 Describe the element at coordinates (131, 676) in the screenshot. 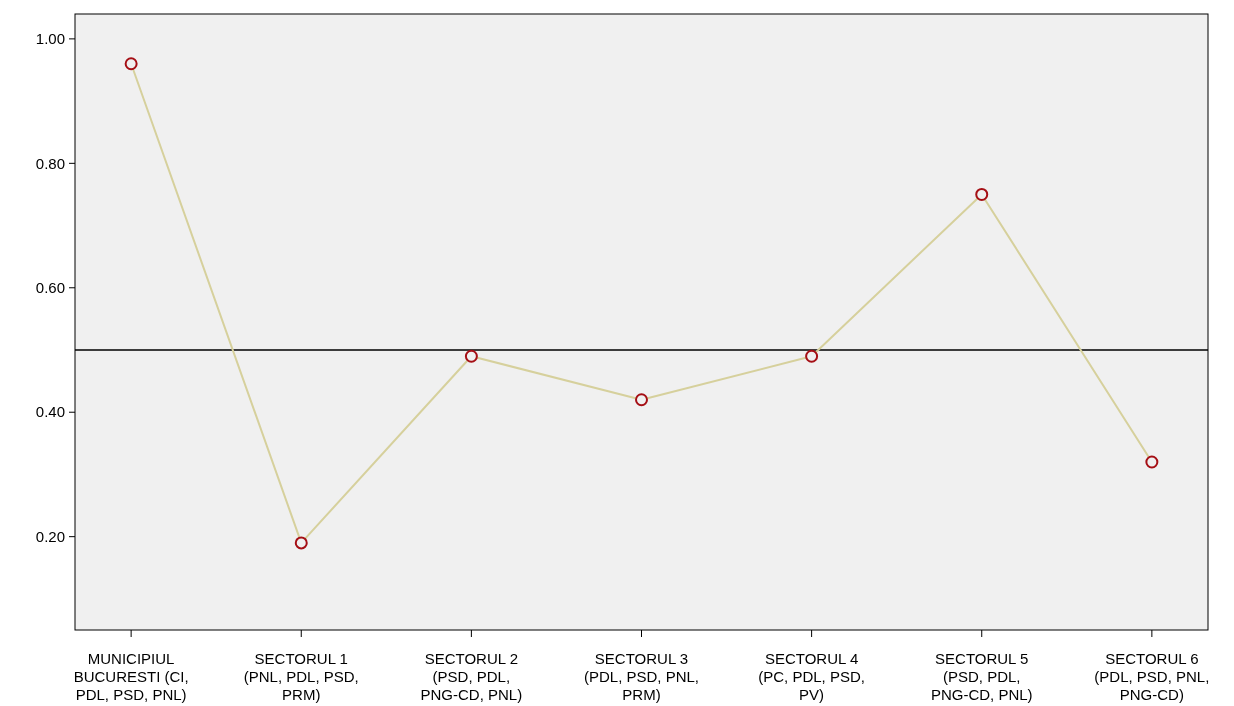

I see `x-tick-label: MUNICIPIUL BUCURESTI (CI, PDL, PSD, PNL)` at that location.